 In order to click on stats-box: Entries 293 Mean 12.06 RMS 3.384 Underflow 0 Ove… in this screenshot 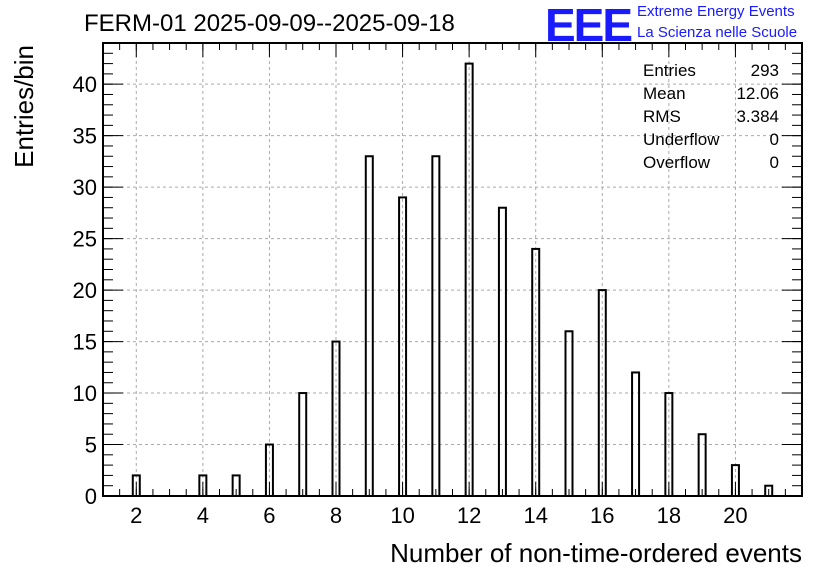, I will do `click(711, 116)`.